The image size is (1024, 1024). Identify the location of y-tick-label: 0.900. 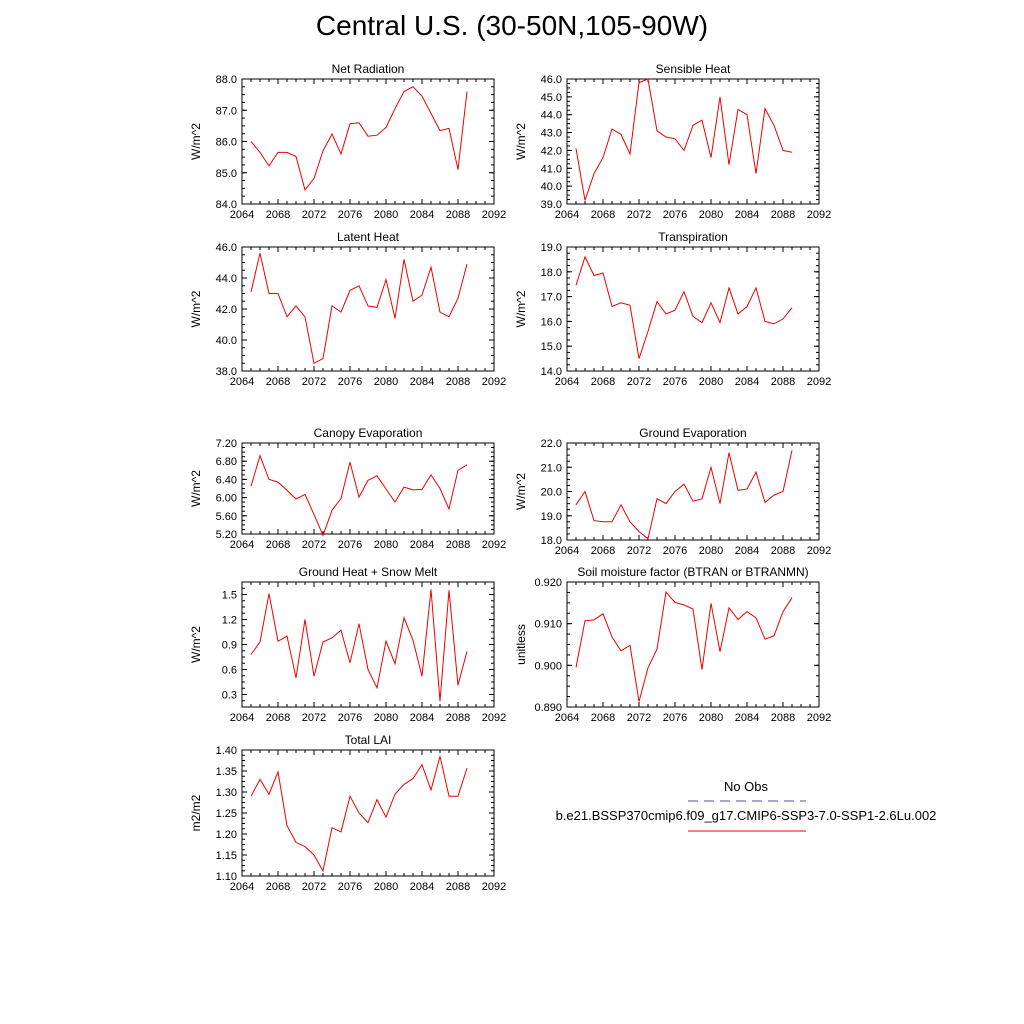
(548, 666).